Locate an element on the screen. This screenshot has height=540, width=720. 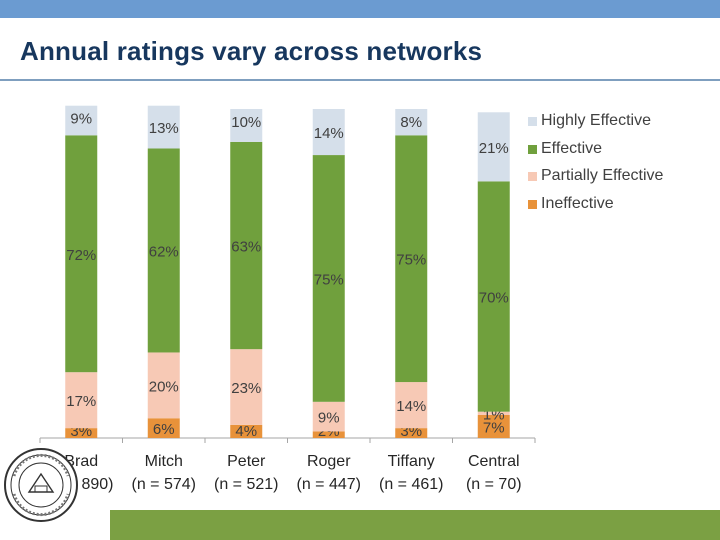
data-label: 21% is located at coordinates (494, 148).